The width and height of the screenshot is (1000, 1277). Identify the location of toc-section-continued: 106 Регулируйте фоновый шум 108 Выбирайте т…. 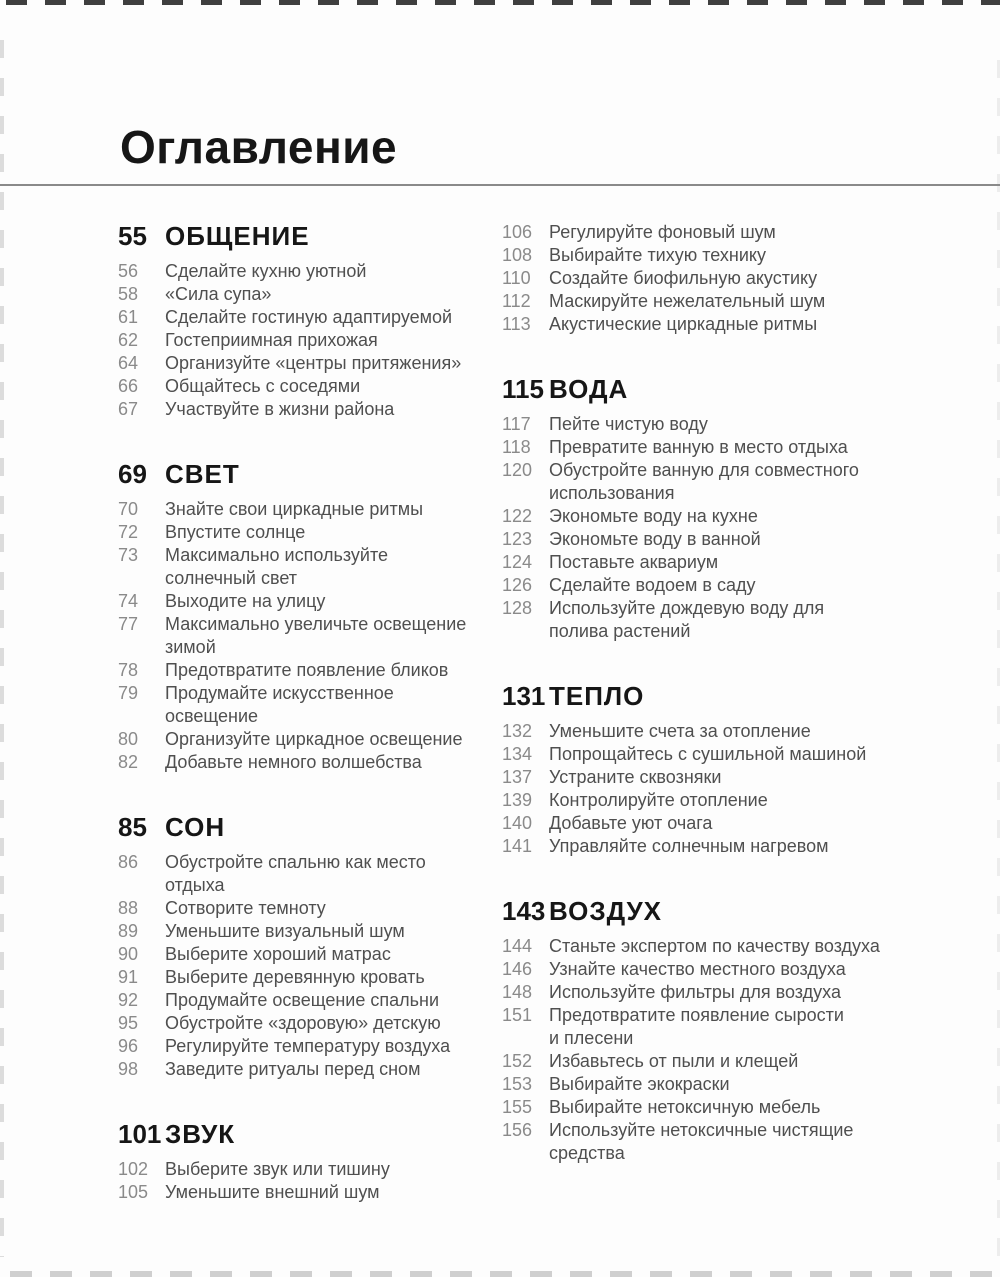
(726, 278).